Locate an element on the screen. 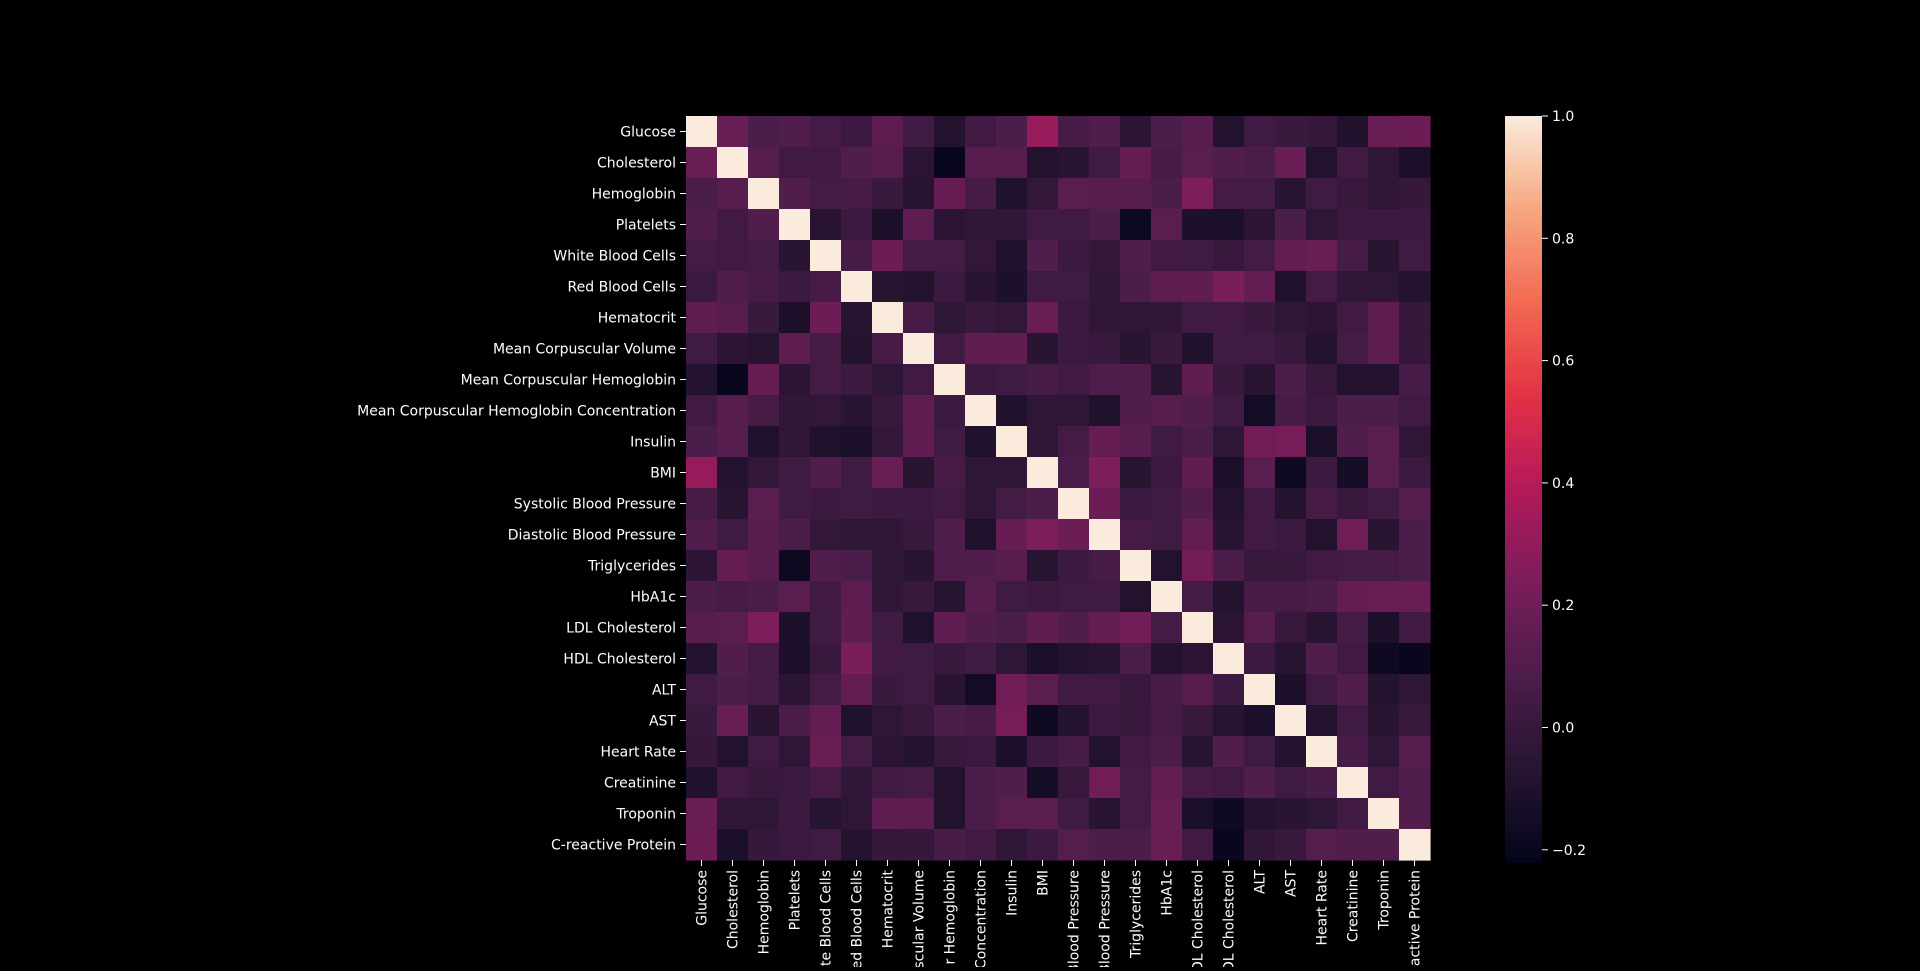  x-tick-label: ed Blood Cells is located at coordinates (858, 918).